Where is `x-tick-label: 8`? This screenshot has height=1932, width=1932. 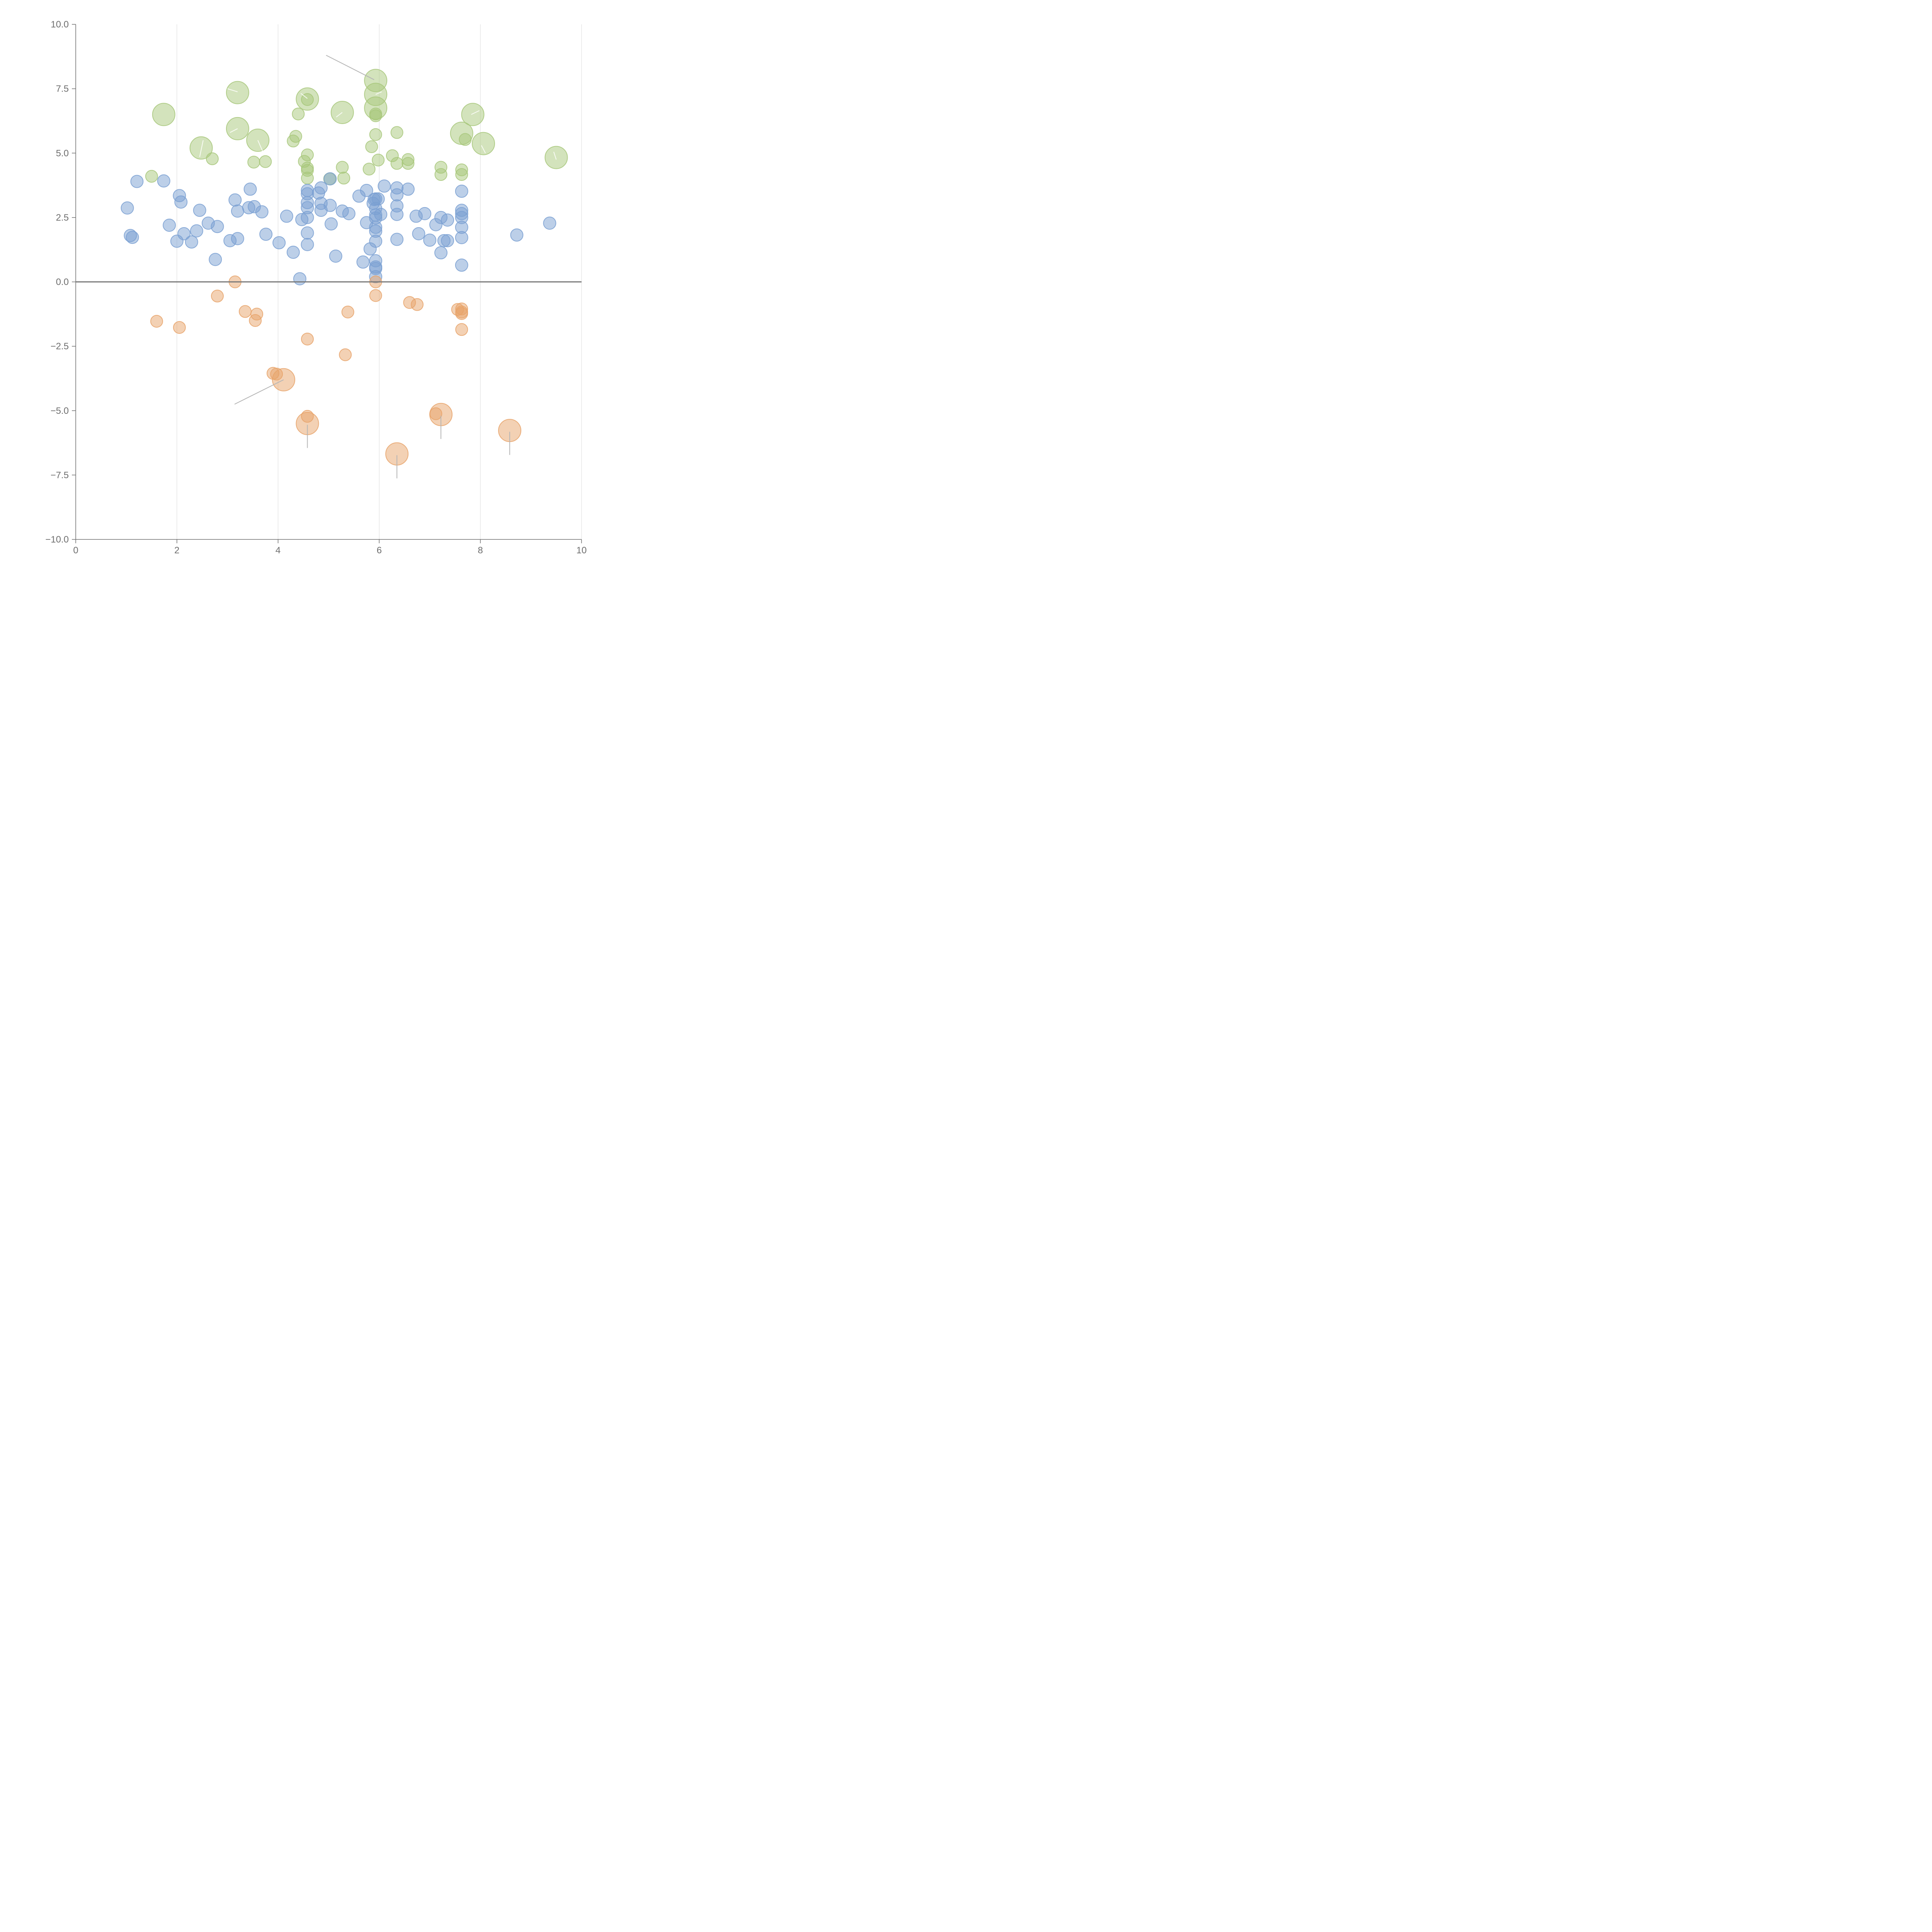
x-tick-label: 8 is located at coordinates (481, 550).